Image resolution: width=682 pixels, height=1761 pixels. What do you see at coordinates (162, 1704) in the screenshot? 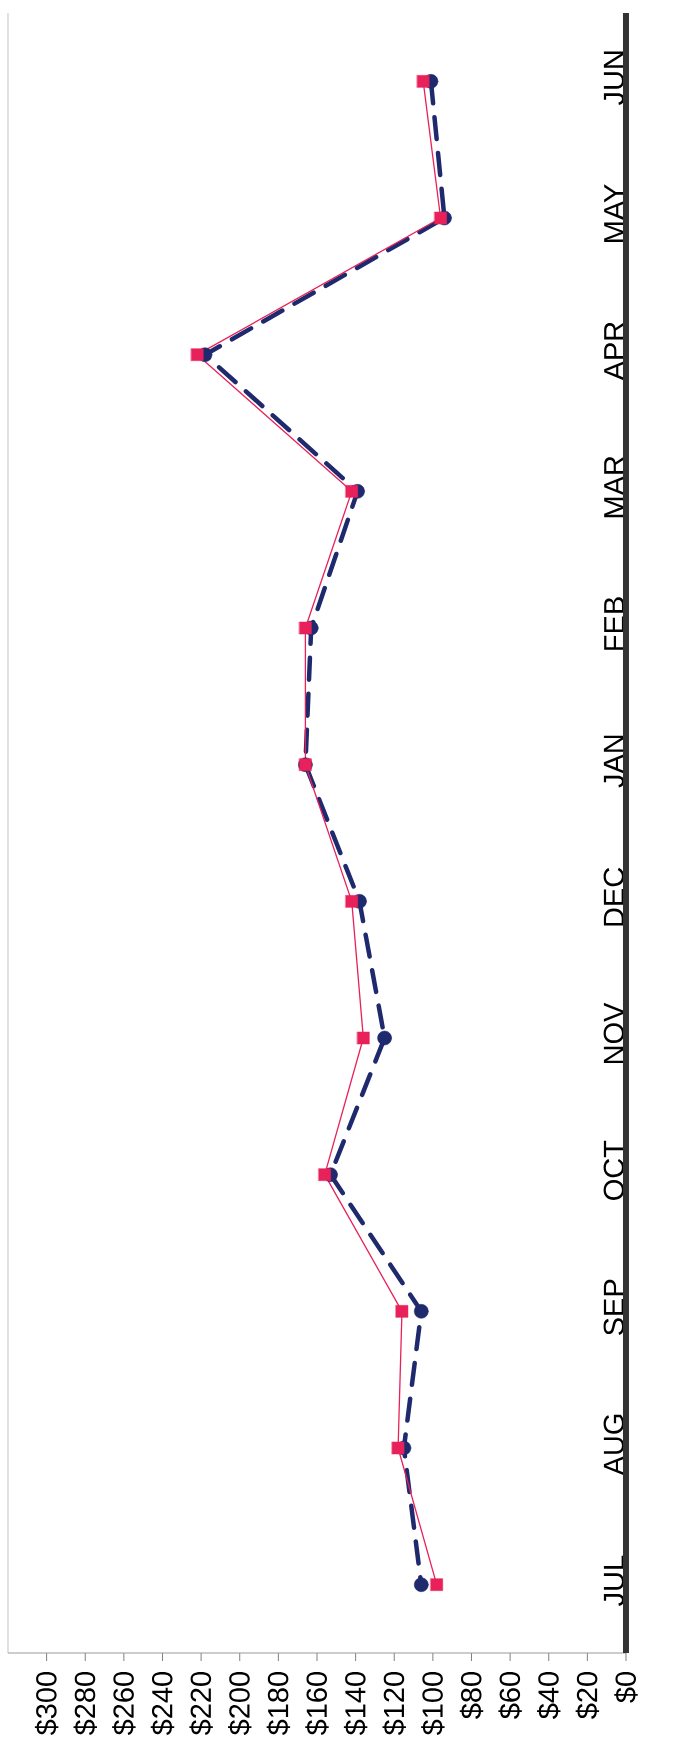
I see `x-tick-label: $240` at bounding box center [162, 1704].